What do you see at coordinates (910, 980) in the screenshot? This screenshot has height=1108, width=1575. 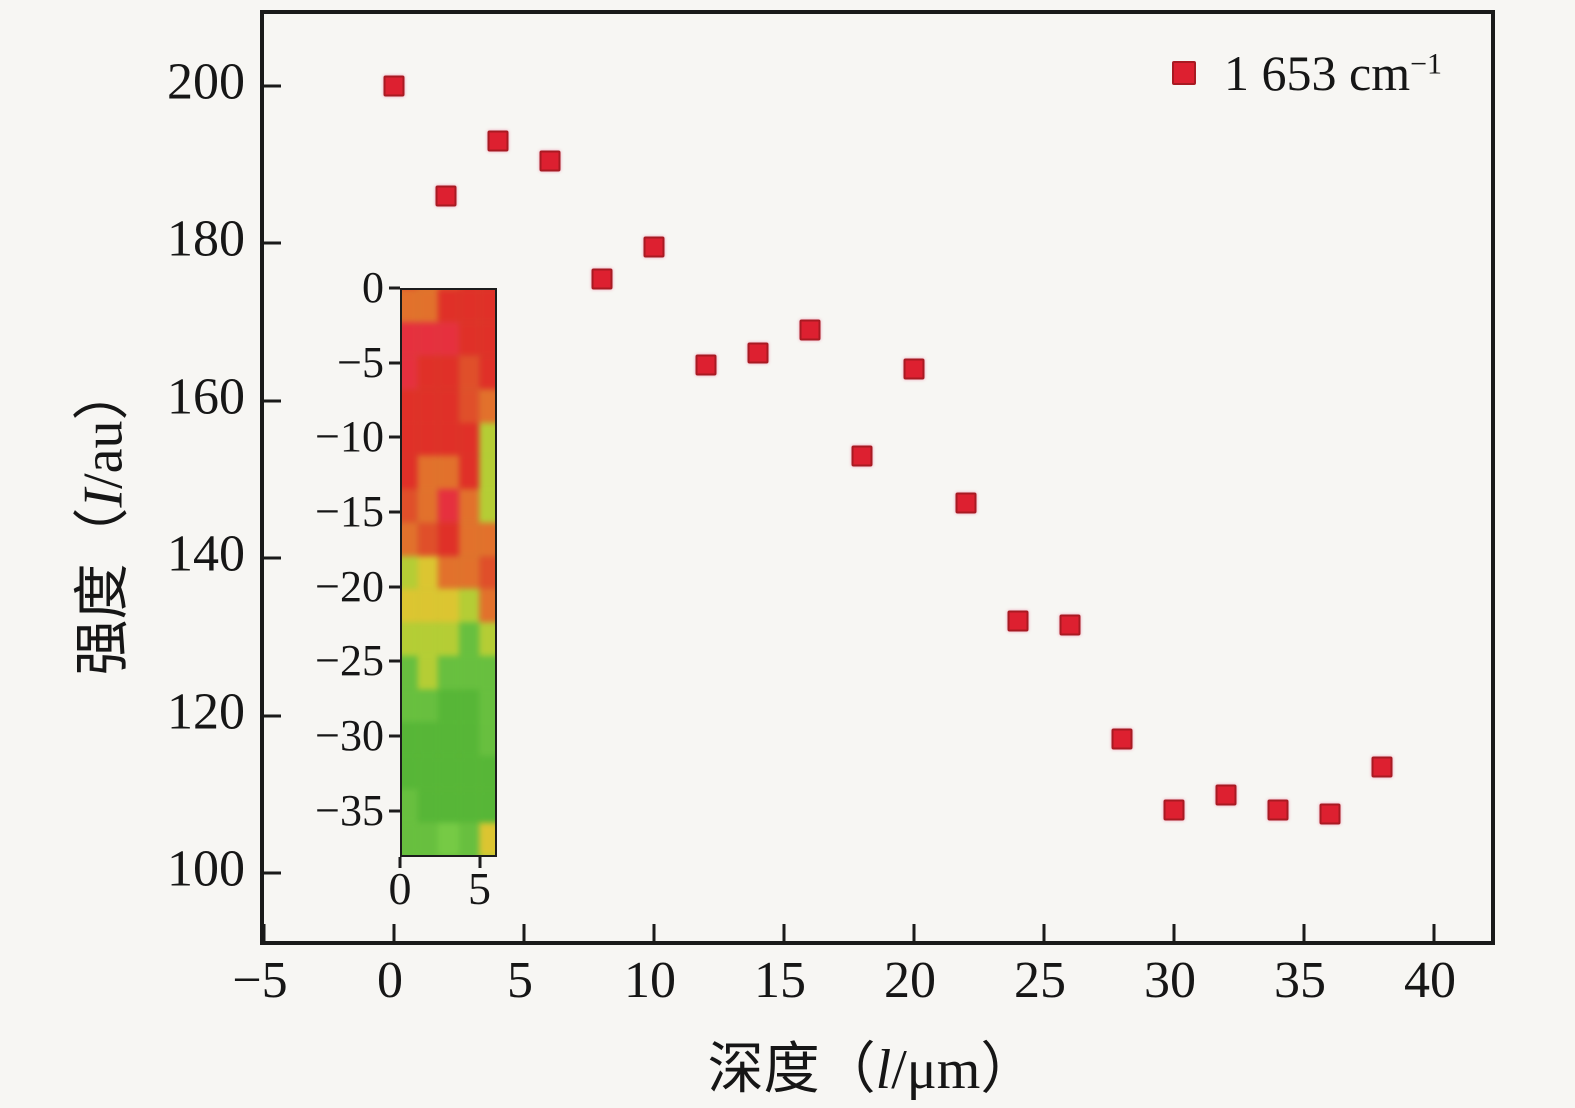 I see `x-tick-label: 20` at bounding box center [910, 980].